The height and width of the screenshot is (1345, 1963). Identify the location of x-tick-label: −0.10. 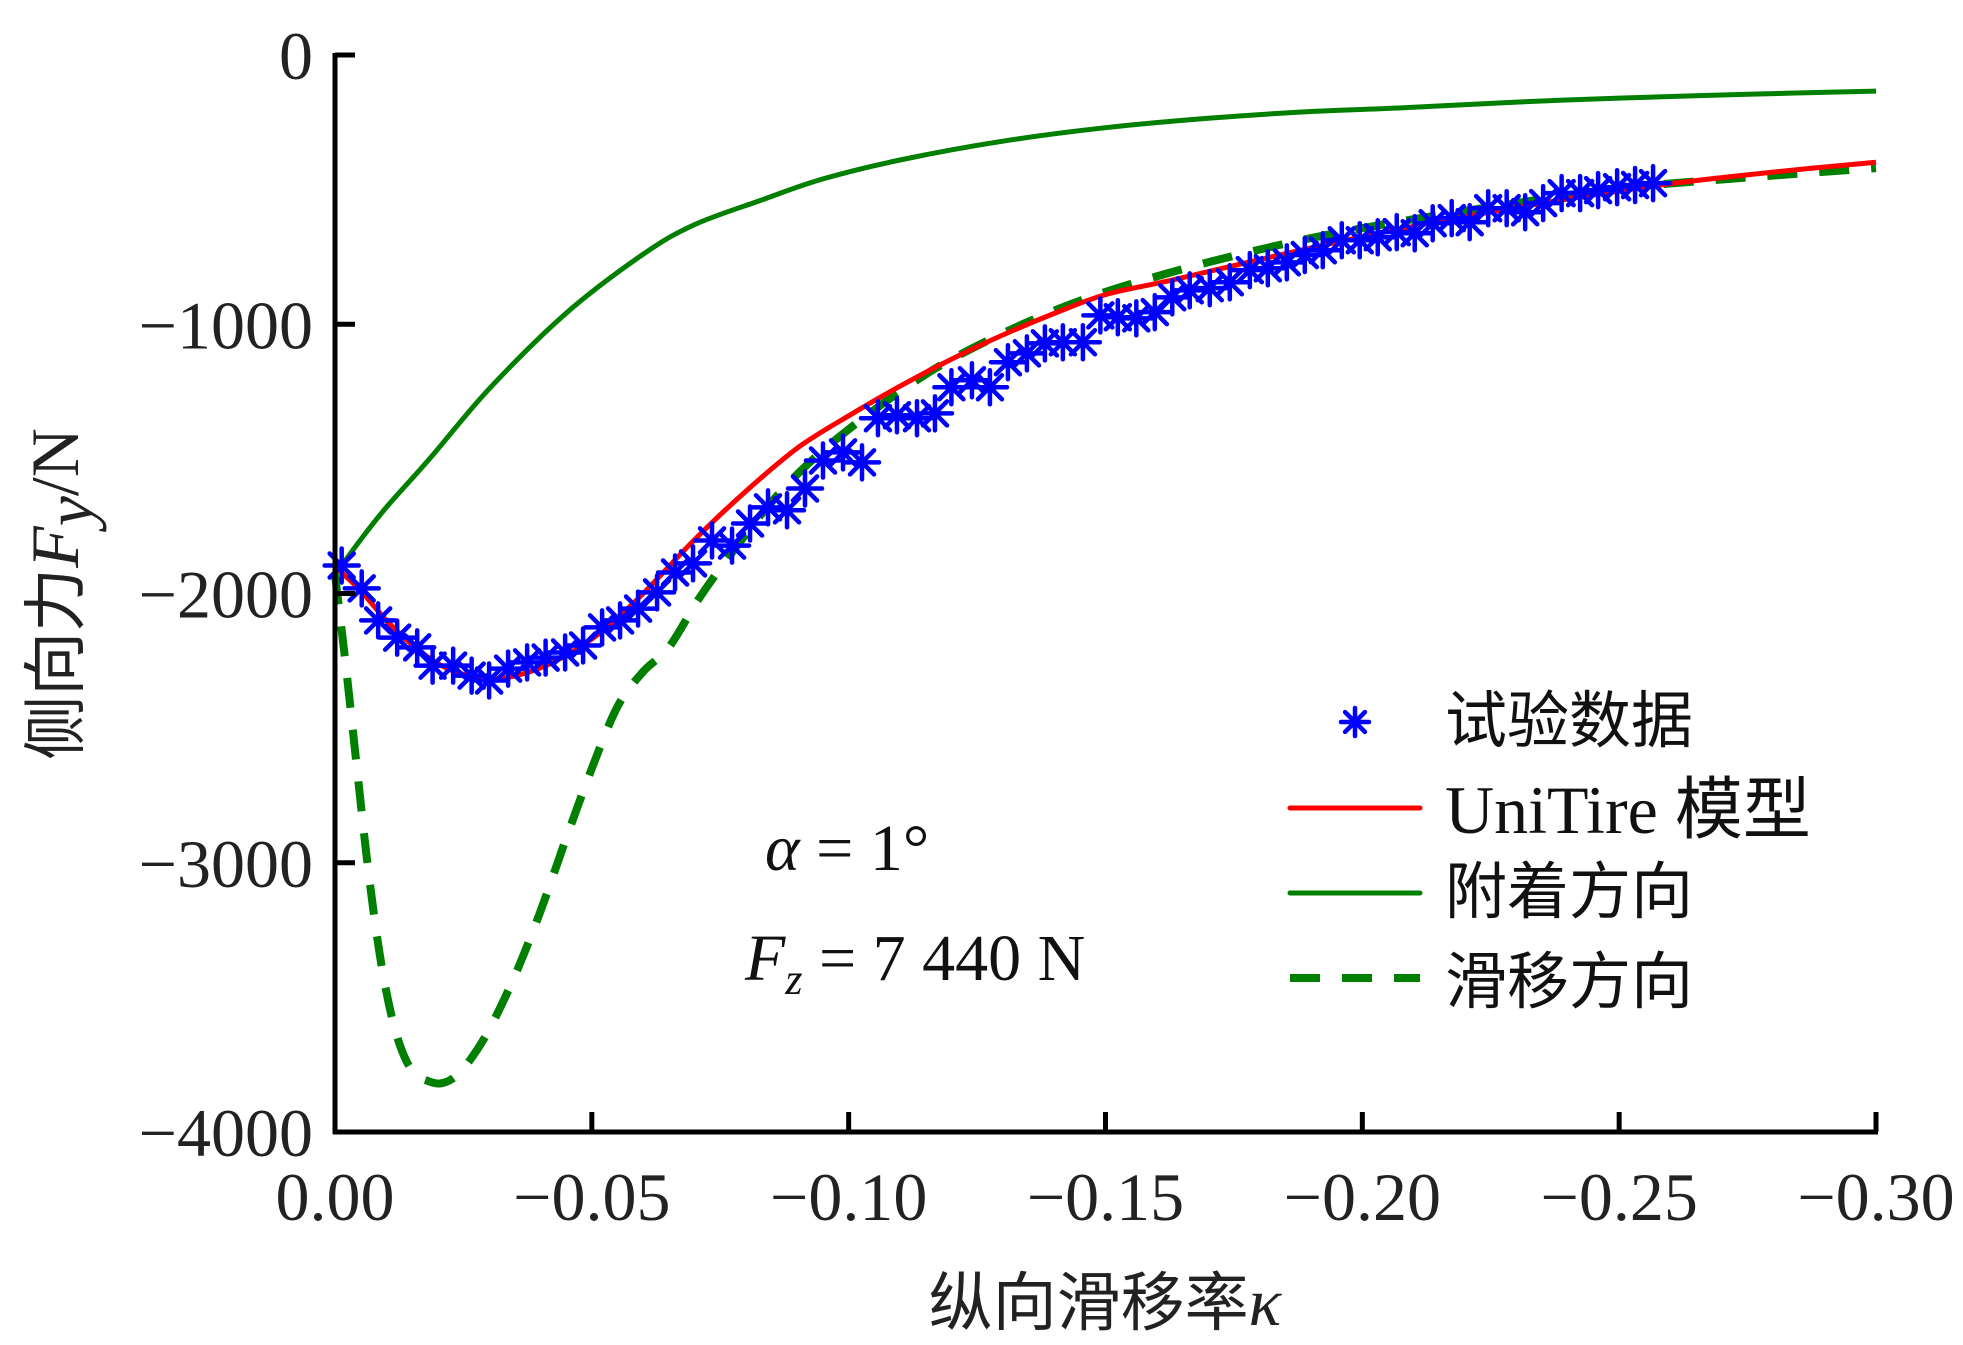
(848, 1197).